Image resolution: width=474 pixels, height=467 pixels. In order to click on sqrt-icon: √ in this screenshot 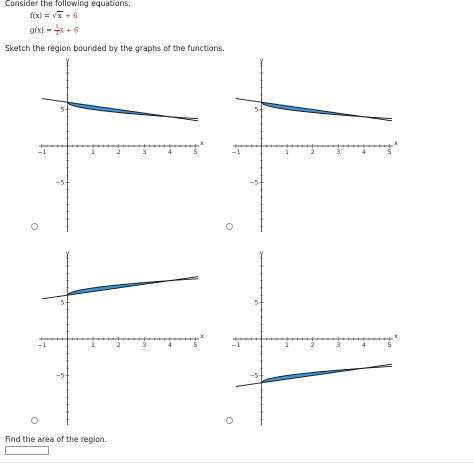, I will do `click(54, 16)`.